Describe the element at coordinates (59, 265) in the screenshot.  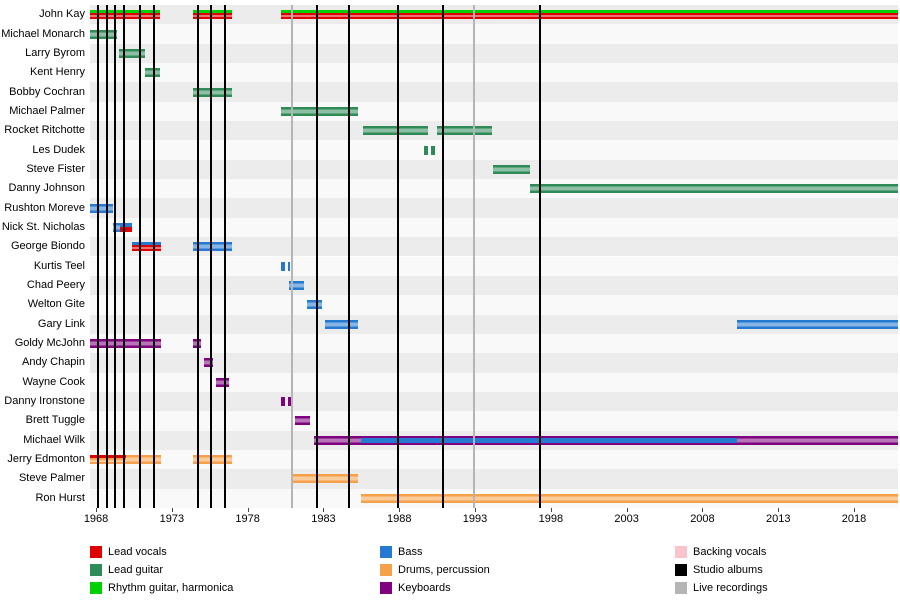
I see `member-label: Kurtis Teel` at that location.